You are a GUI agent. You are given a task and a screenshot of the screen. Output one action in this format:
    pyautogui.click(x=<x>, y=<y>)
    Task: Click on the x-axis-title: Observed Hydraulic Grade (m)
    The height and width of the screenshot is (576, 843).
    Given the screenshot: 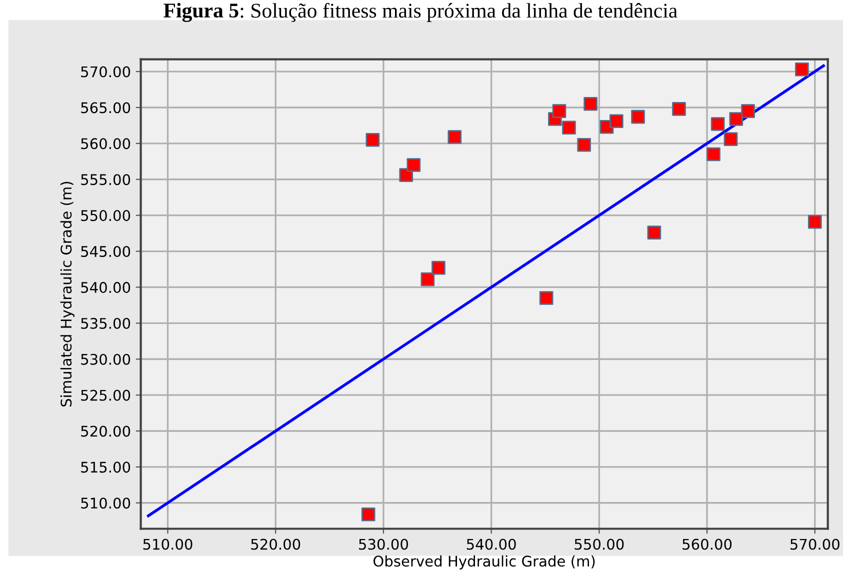 What is the action you would take?
    pyautogui.click(x=484, y=562)
    